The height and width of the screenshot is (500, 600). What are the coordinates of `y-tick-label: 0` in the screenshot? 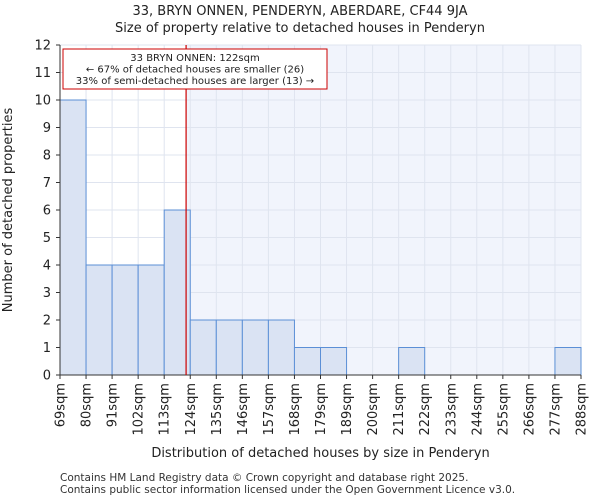 It's located at (47, 376).